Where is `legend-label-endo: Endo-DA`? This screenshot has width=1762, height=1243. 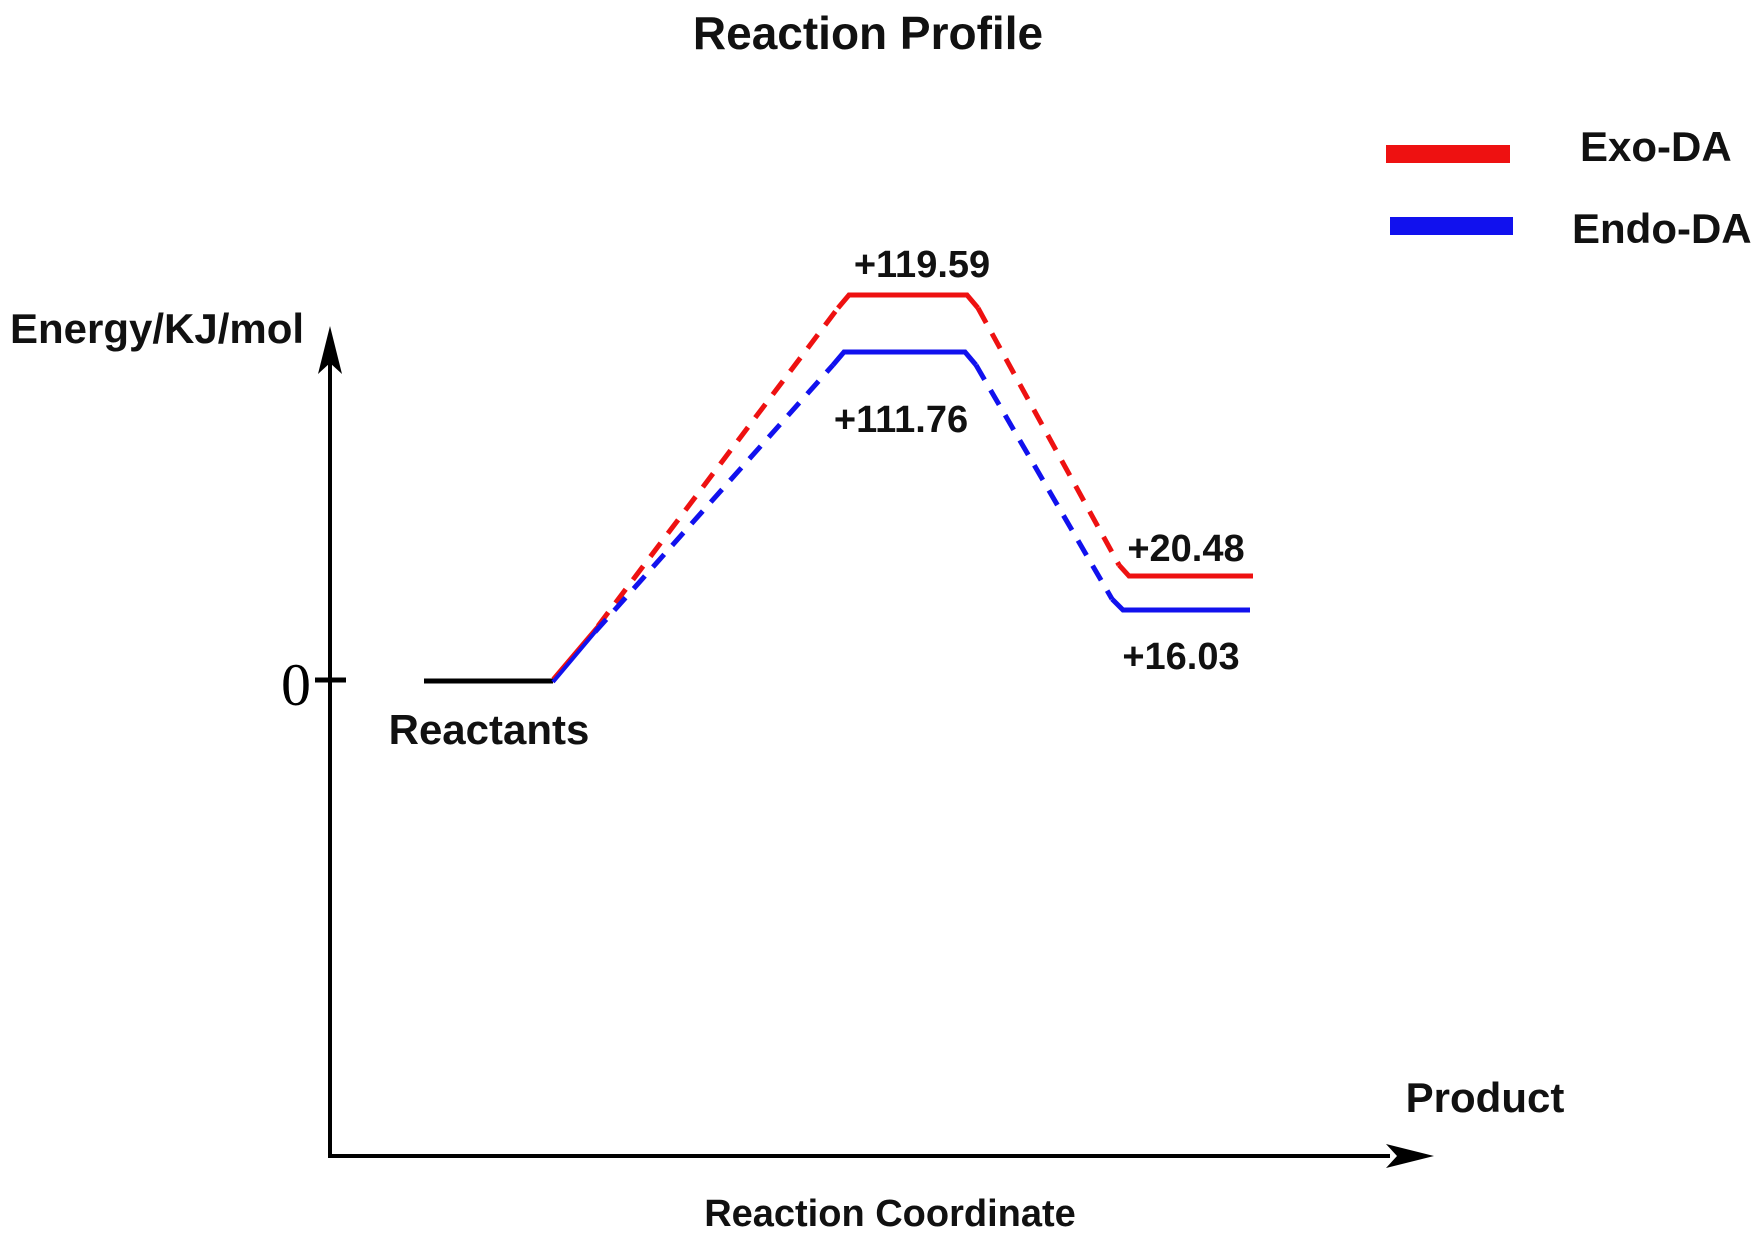
legend-label-endo: Endo-DA is located at coordinates (1662, 228).